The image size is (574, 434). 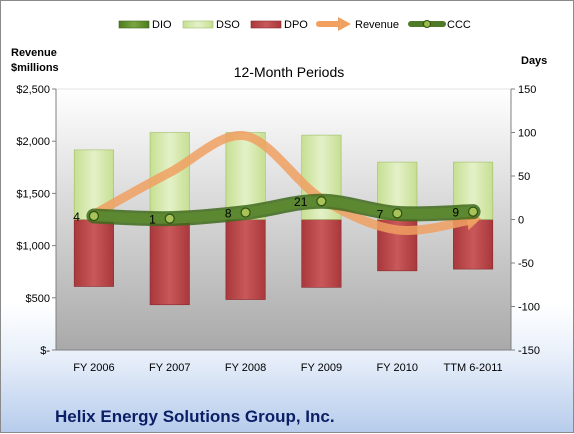 I want to click on x-tick-label: FY 2009, so click(x=321, y=368).